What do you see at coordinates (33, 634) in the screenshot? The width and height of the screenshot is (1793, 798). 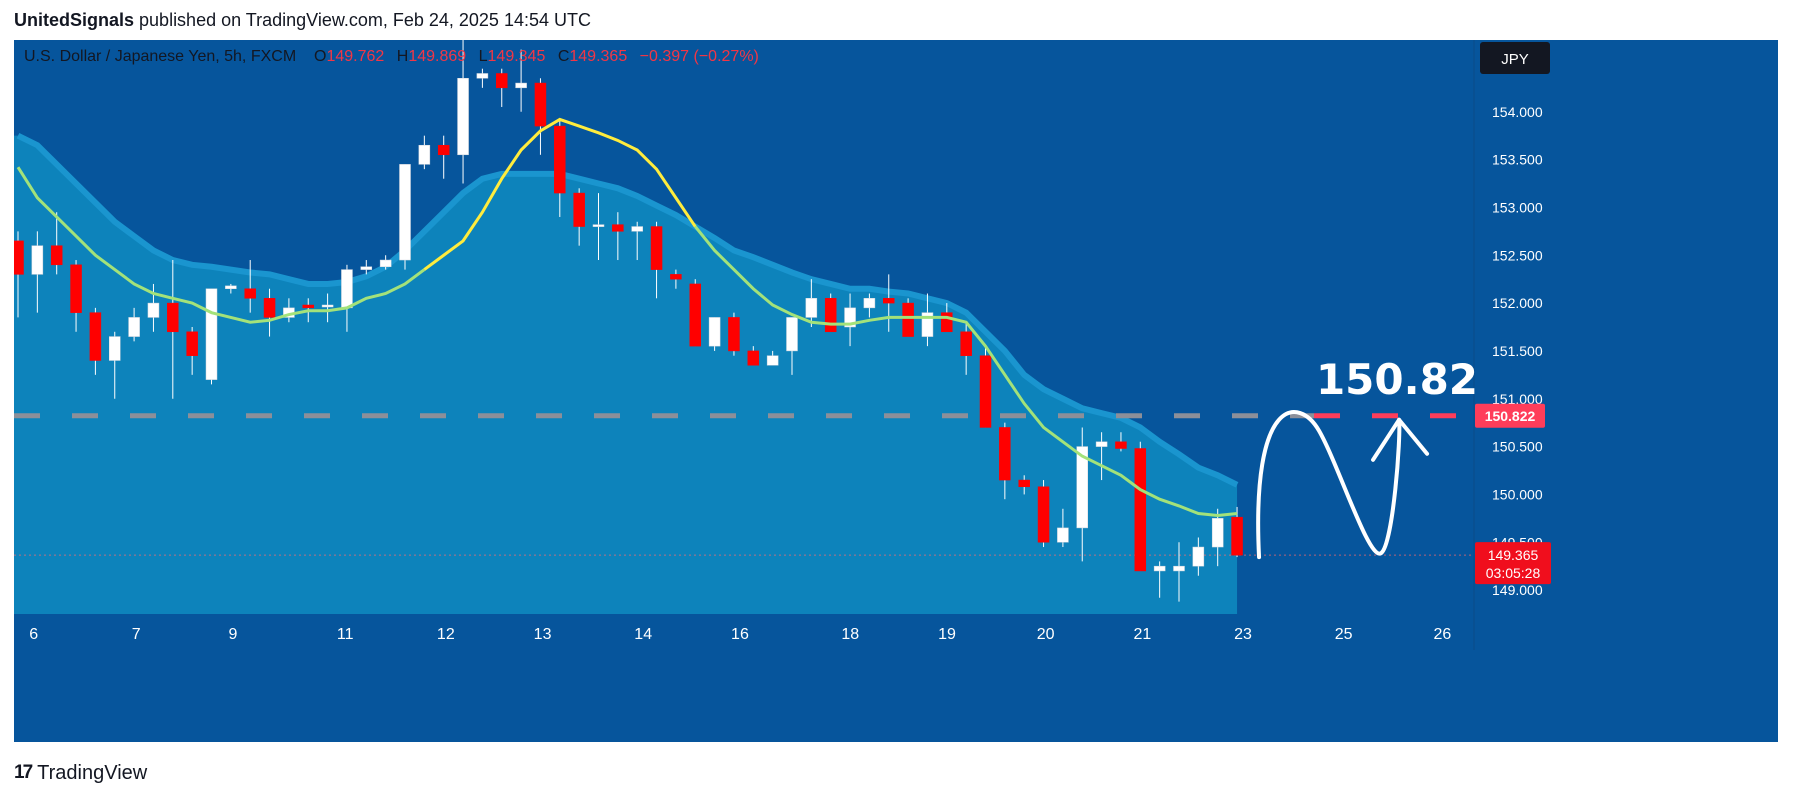 I see `x-tick-label: 6` at bounding box center [33, 634].